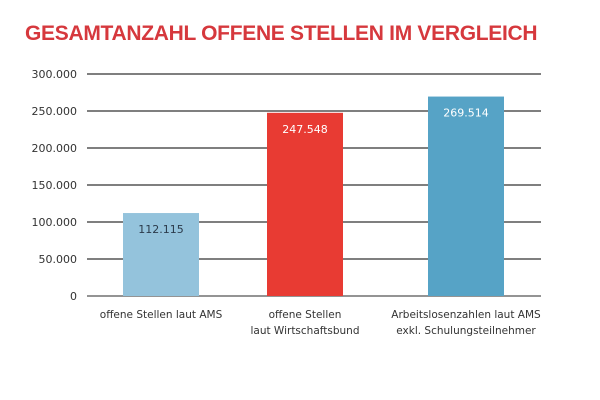 Image resolution: width=600 pixels, height=400 pixels. I want to click on y-tick-label: 250.000, so click(55, 111).